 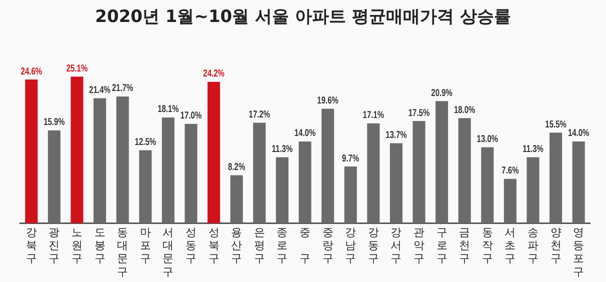 What do you see at coordinates (31, 246) in the screenshot?
I see `x-tick-label: 강북구` at bounding box center [31, 246].